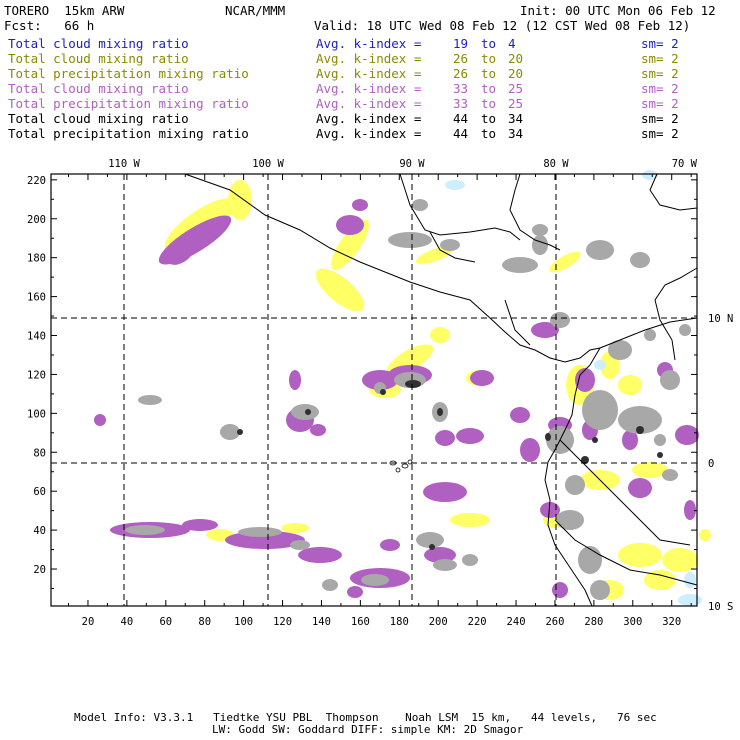  Describe the element at coordinates (554, 622) in the screenshot. I see `x-tick-label: 260` at that location.